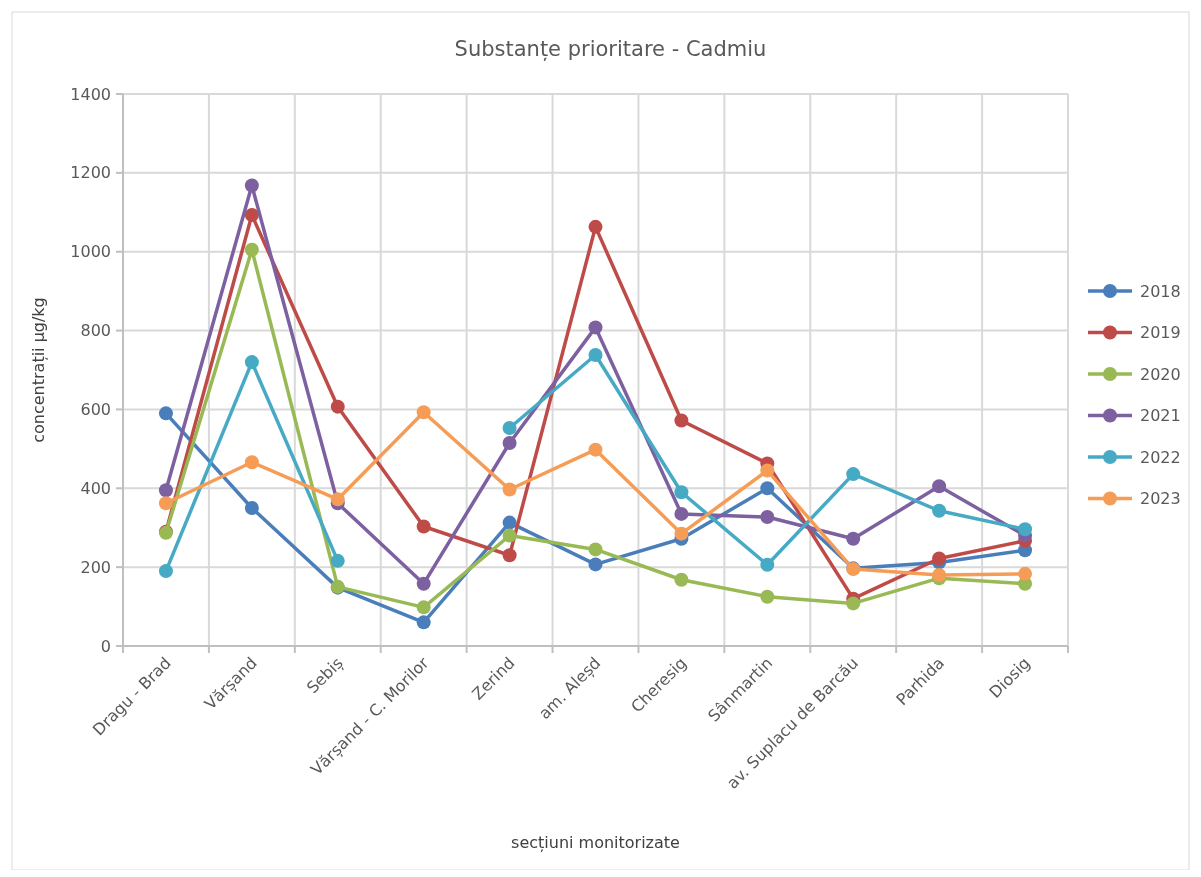 The height and width of the screenshot is (877, 1201). Describe the element at coordinates (95, 567) in the screenshot. I see `y-tick-label: 200` at that location.